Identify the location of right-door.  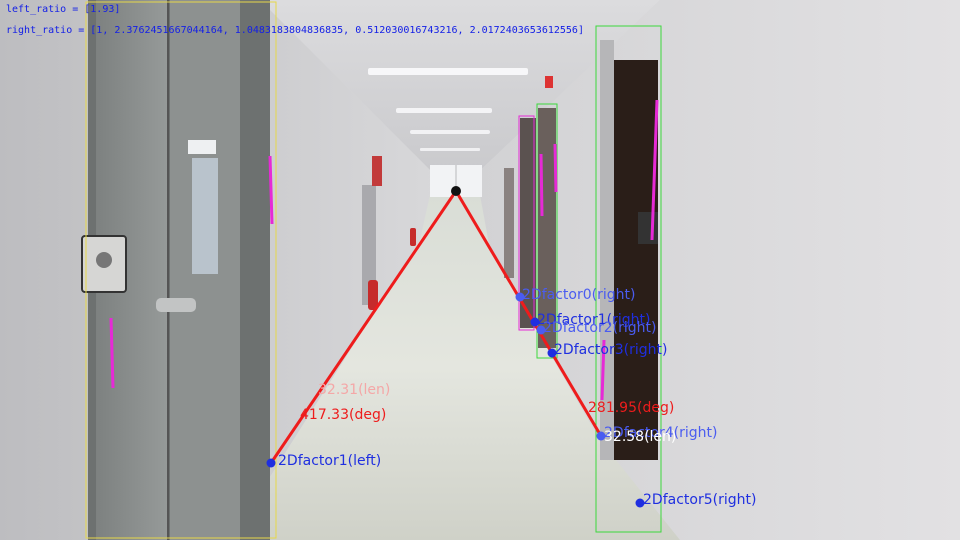
(636, 260).